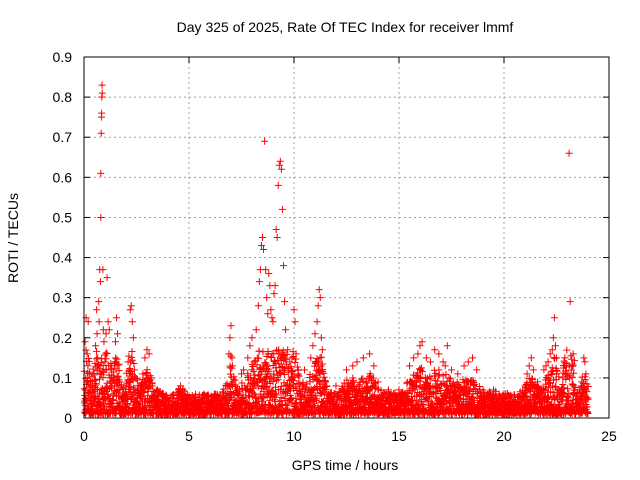 The image size is (640, 480). I want to click on x-axis-label: GPS time / hours, so click(345, 465).